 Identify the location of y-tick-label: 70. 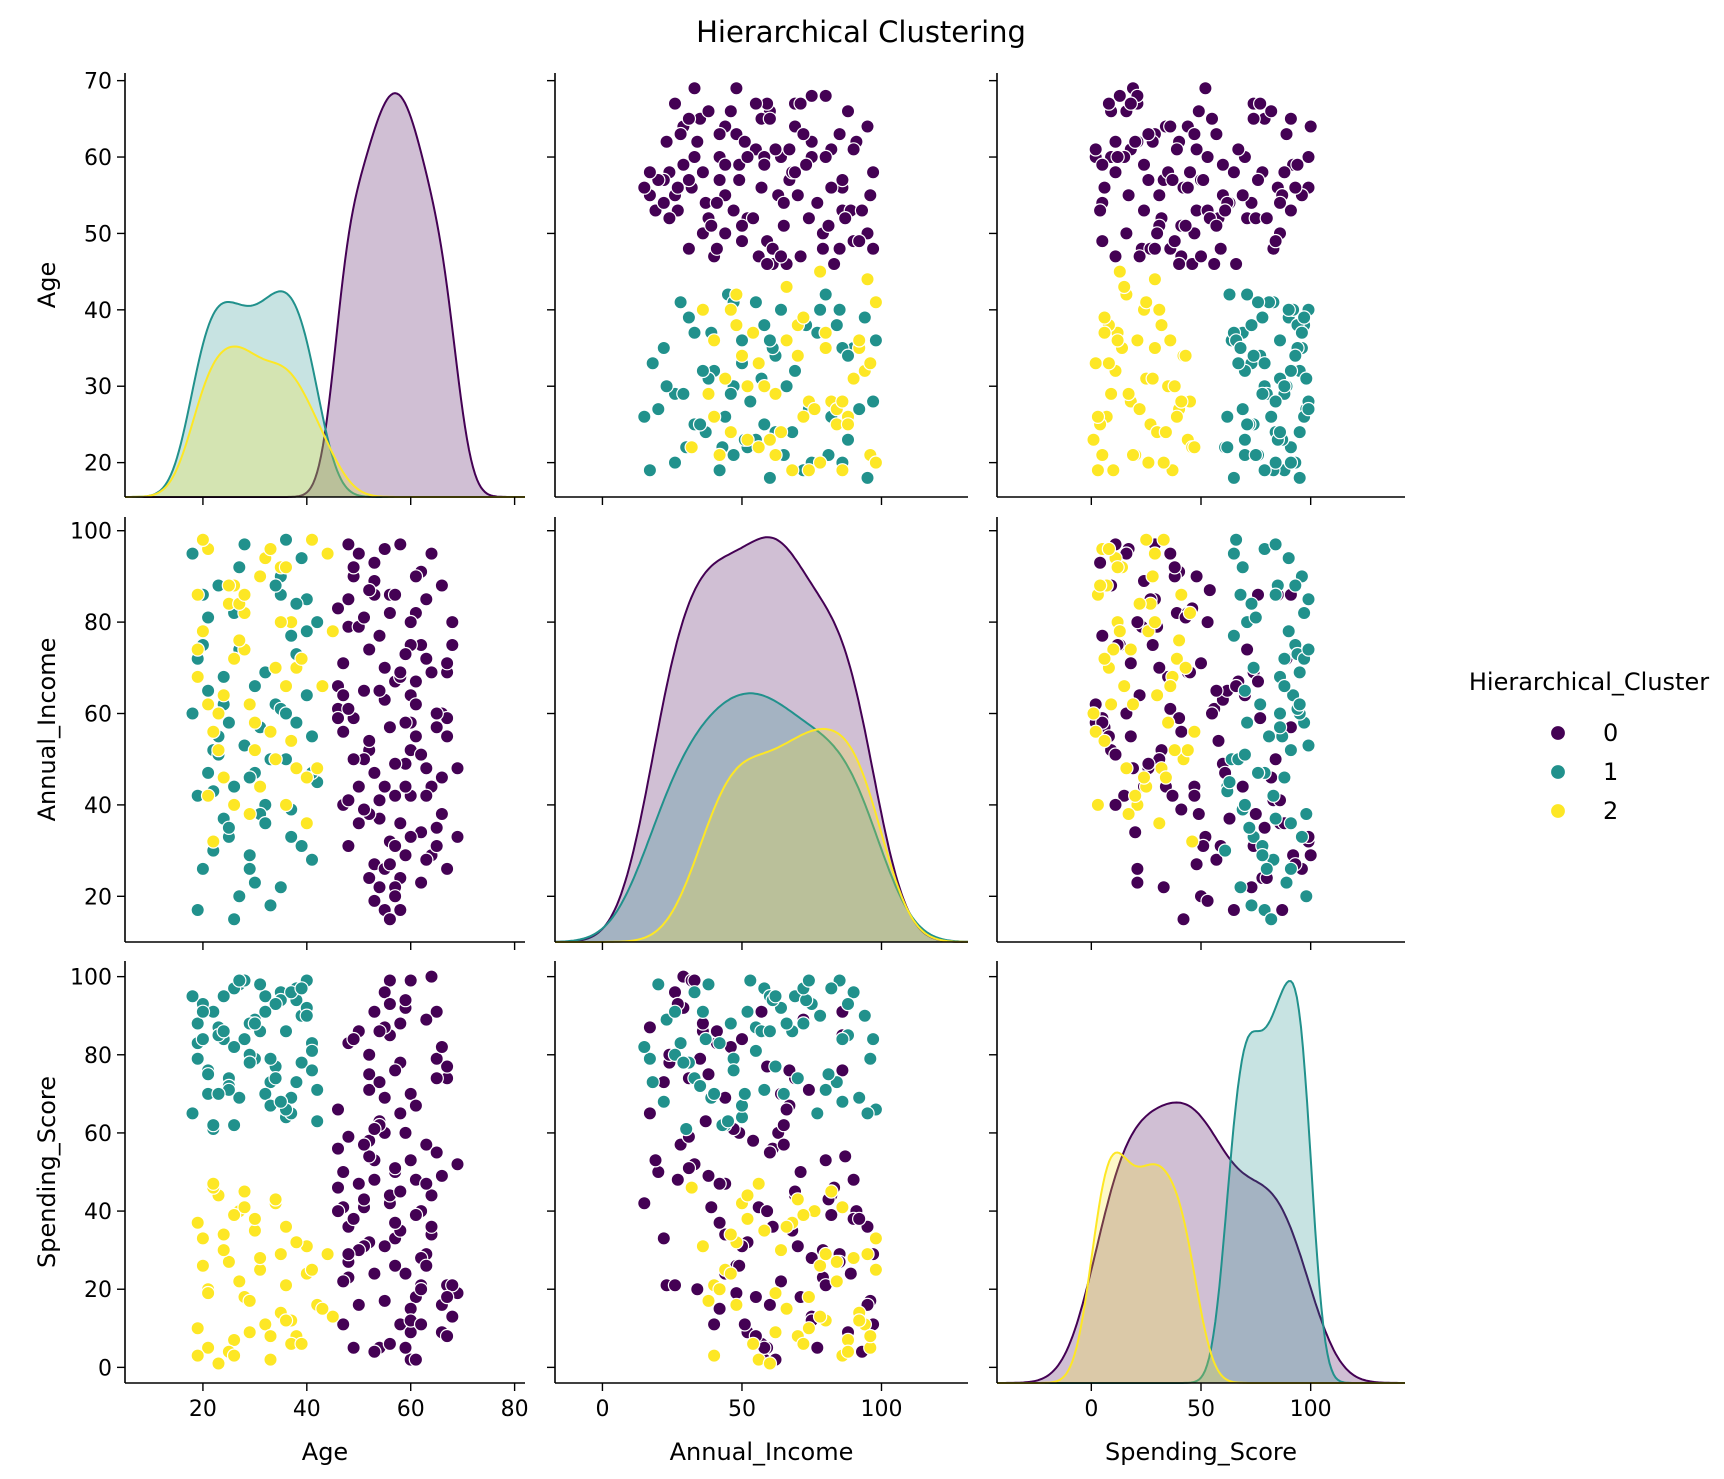
(98, 82).